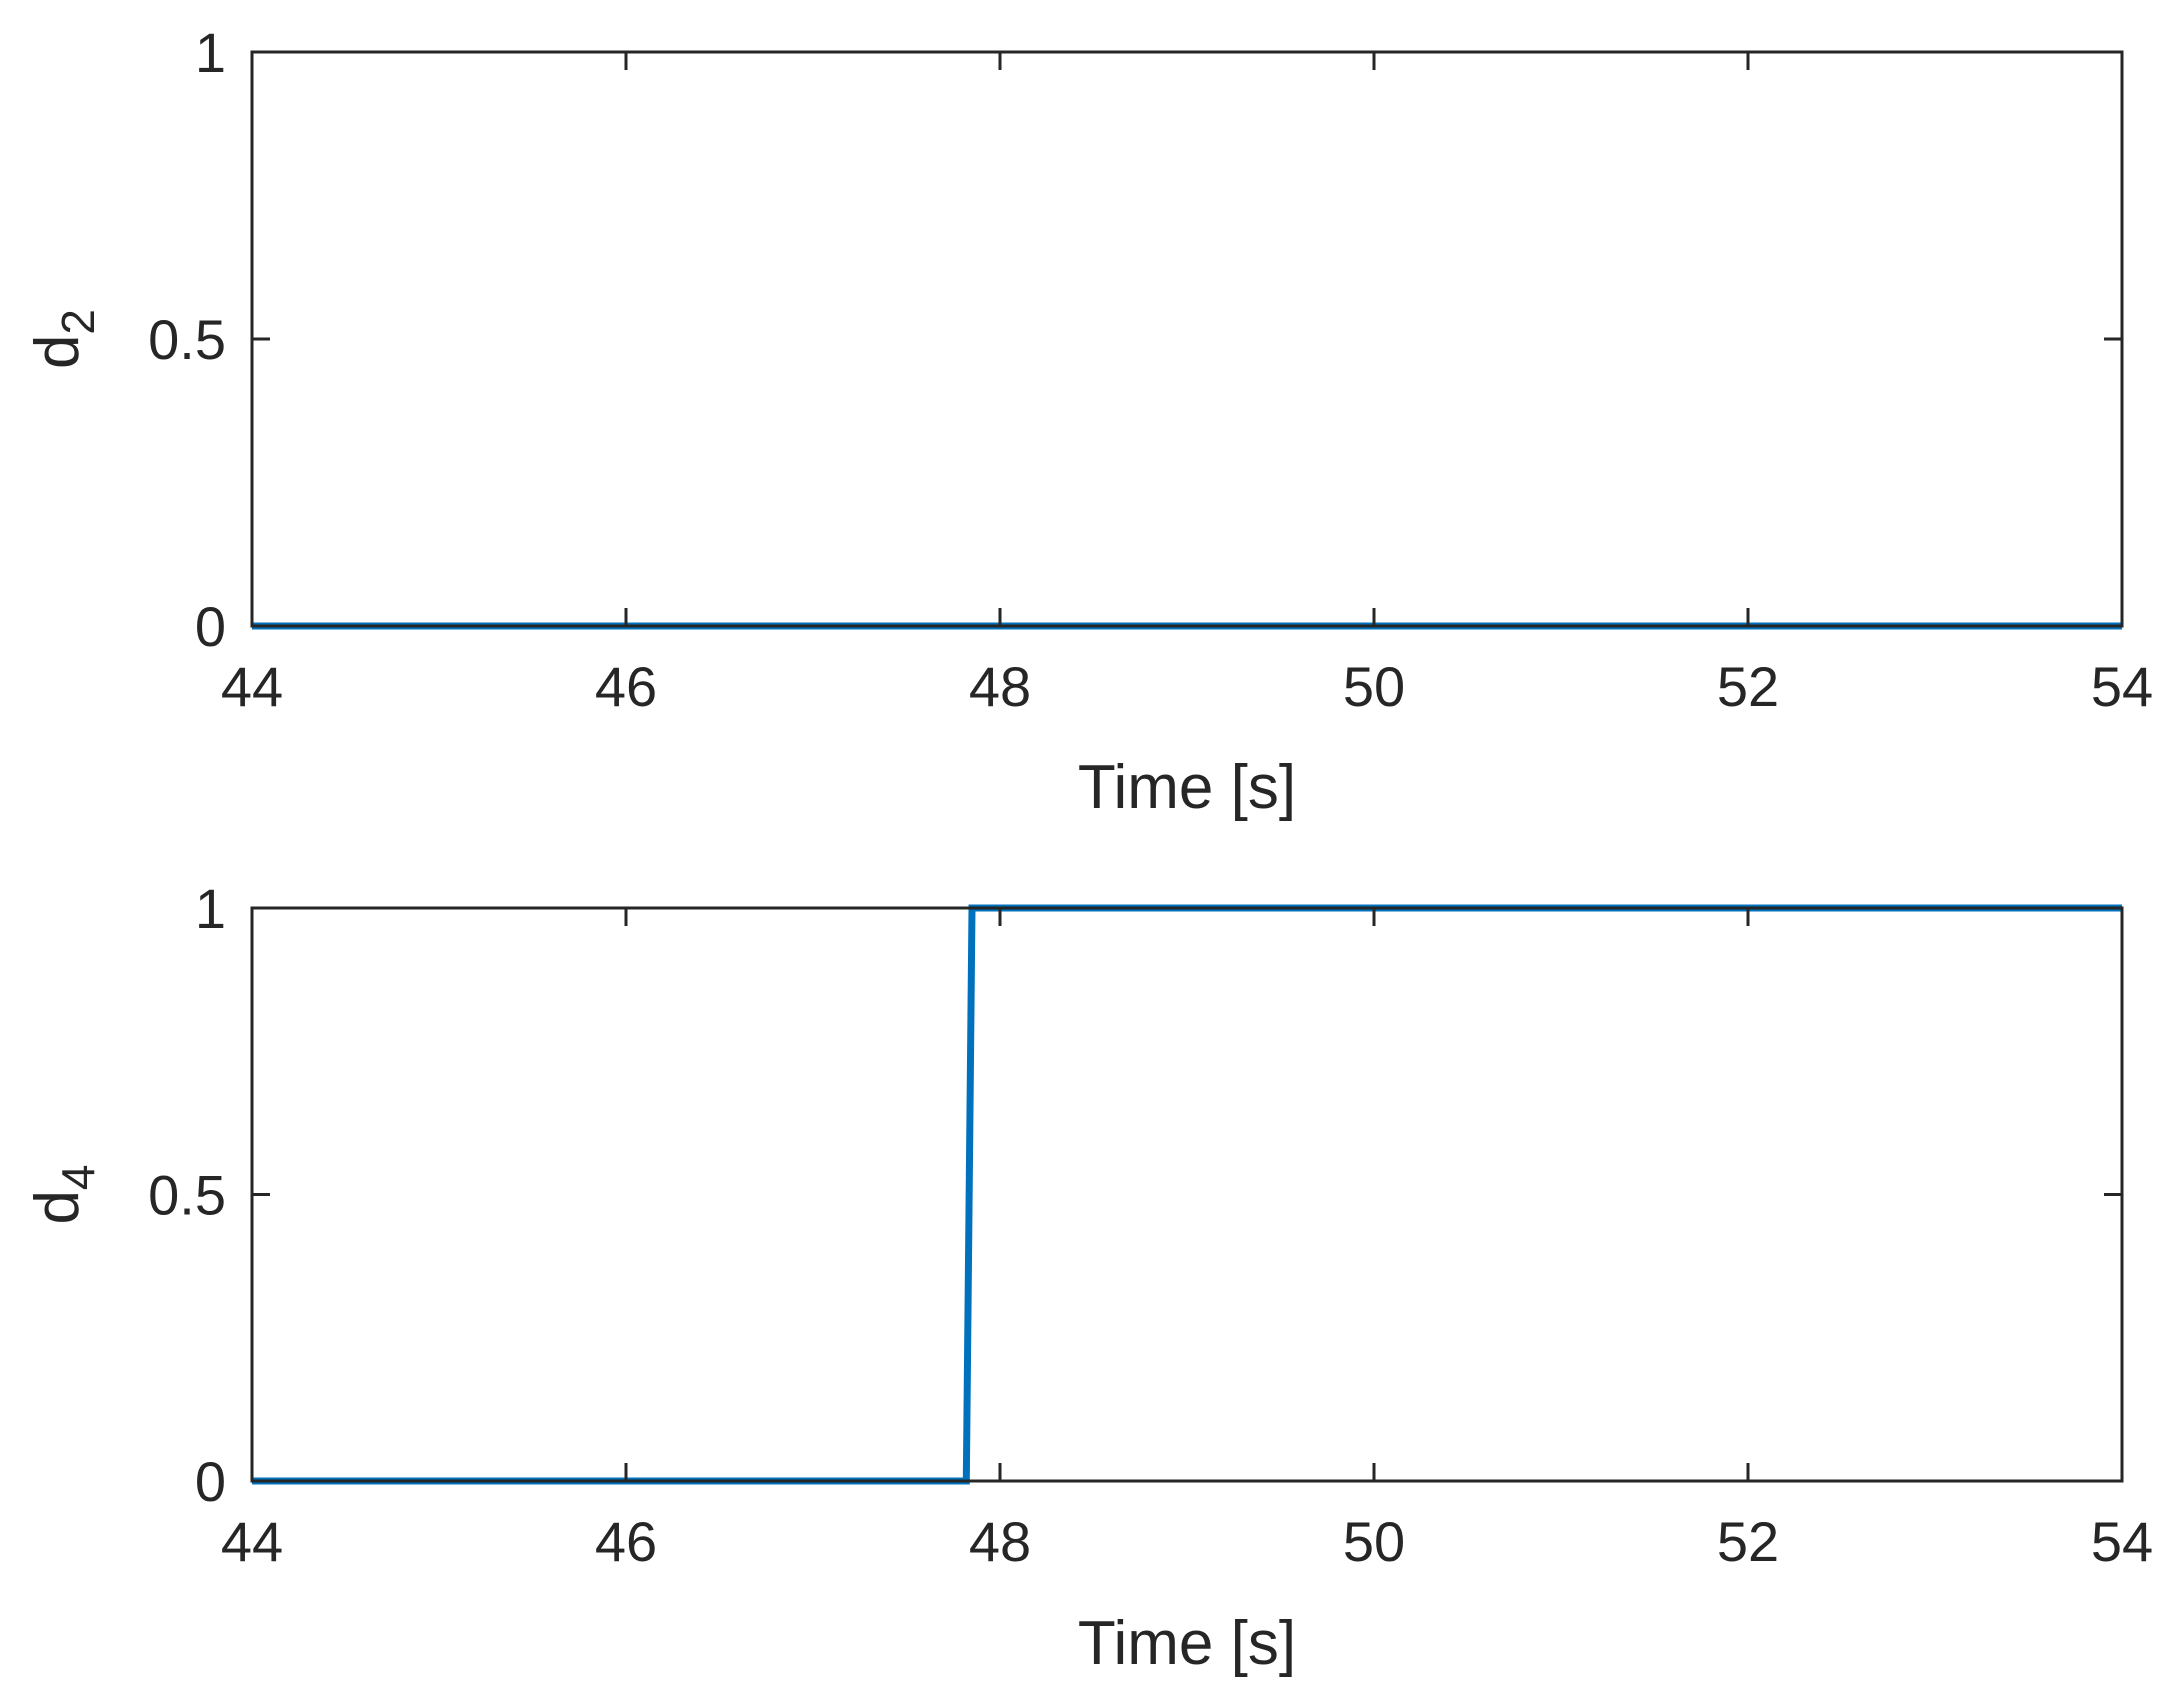 Image resolution: width=2171 pixels, height=1702 pixels. Describe the element at coordinates (1000, 1541) in the screenshot. I see `subplot-bottom-x-tick-label: 48` at that location.